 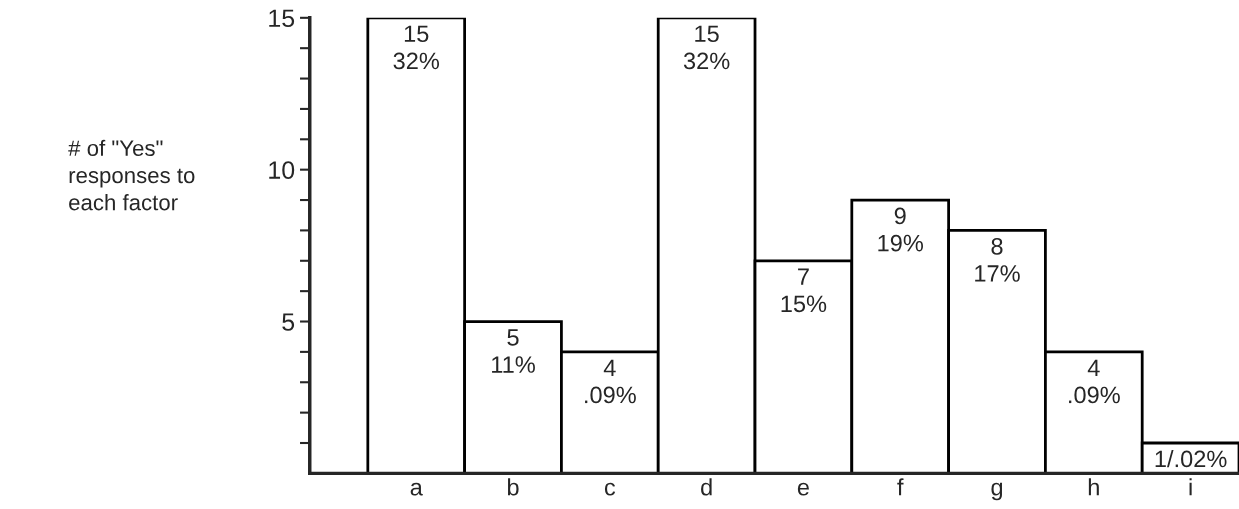 I want to click on y-tick-label: 5, so click(x=288, y=322).